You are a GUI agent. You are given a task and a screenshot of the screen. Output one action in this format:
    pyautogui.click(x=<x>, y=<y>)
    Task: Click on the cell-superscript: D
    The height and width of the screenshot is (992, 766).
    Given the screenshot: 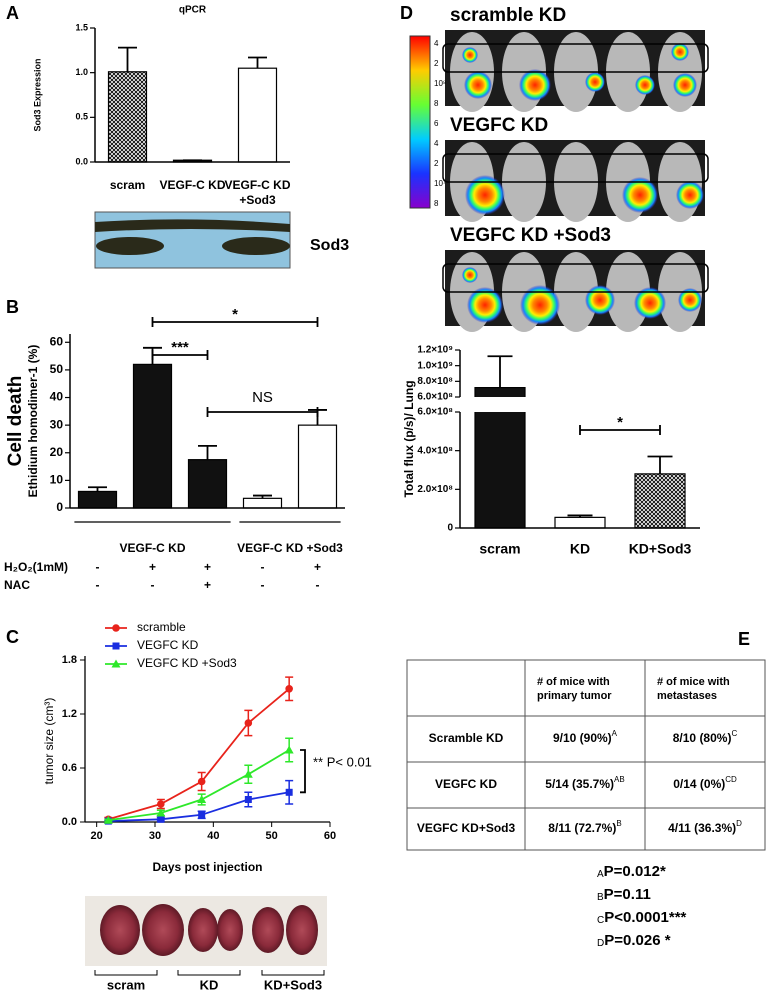 What is the action you would take?
    pyautogui.click(x=739, y=823)
    